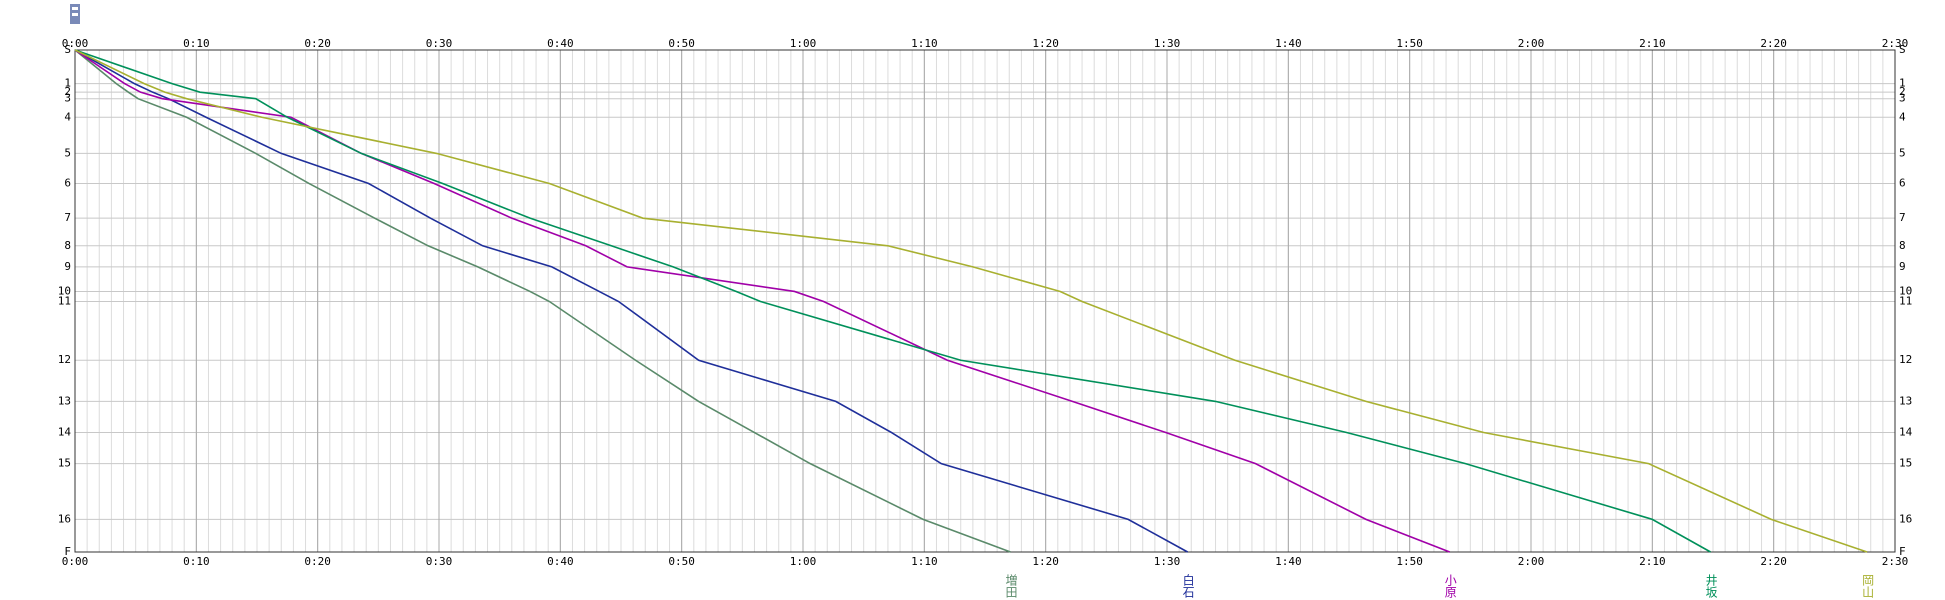 The width and height of the screenshot is (1945, 600). Describe the element at coordinates (1902, 152) in the screenshot. I see `y-tick-label-right: 5` at that location.